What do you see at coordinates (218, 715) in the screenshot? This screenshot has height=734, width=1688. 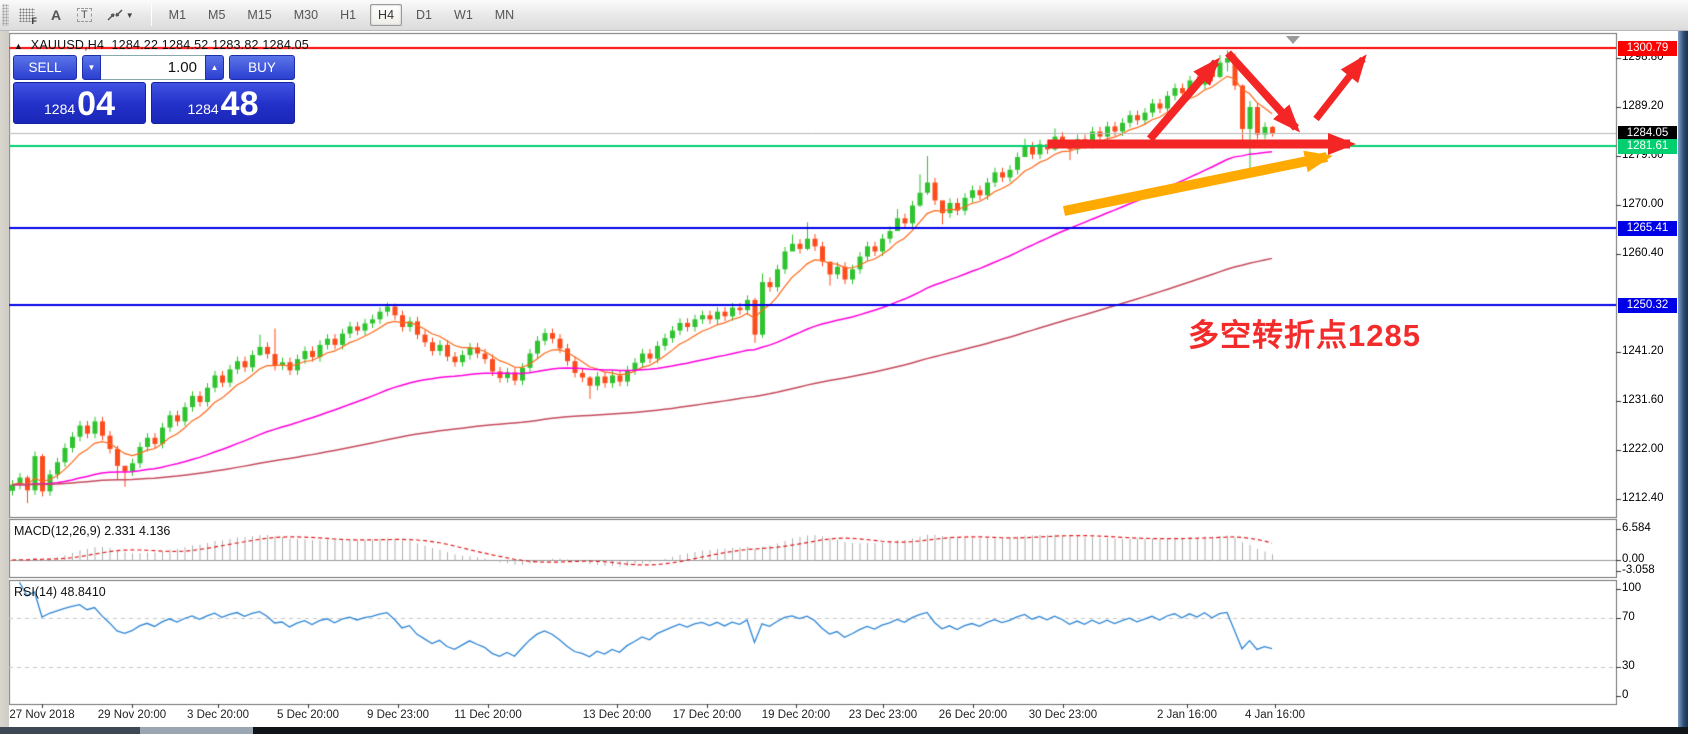 I see `time-tick-label: 3 Dec 20:00` at bounding box center [218, 715].